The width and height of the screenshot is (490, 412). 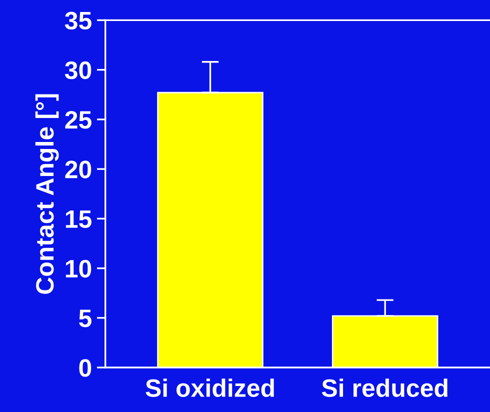 I want to click on y-axis-title: Contact Angle [°], so click(x=47, y=194).